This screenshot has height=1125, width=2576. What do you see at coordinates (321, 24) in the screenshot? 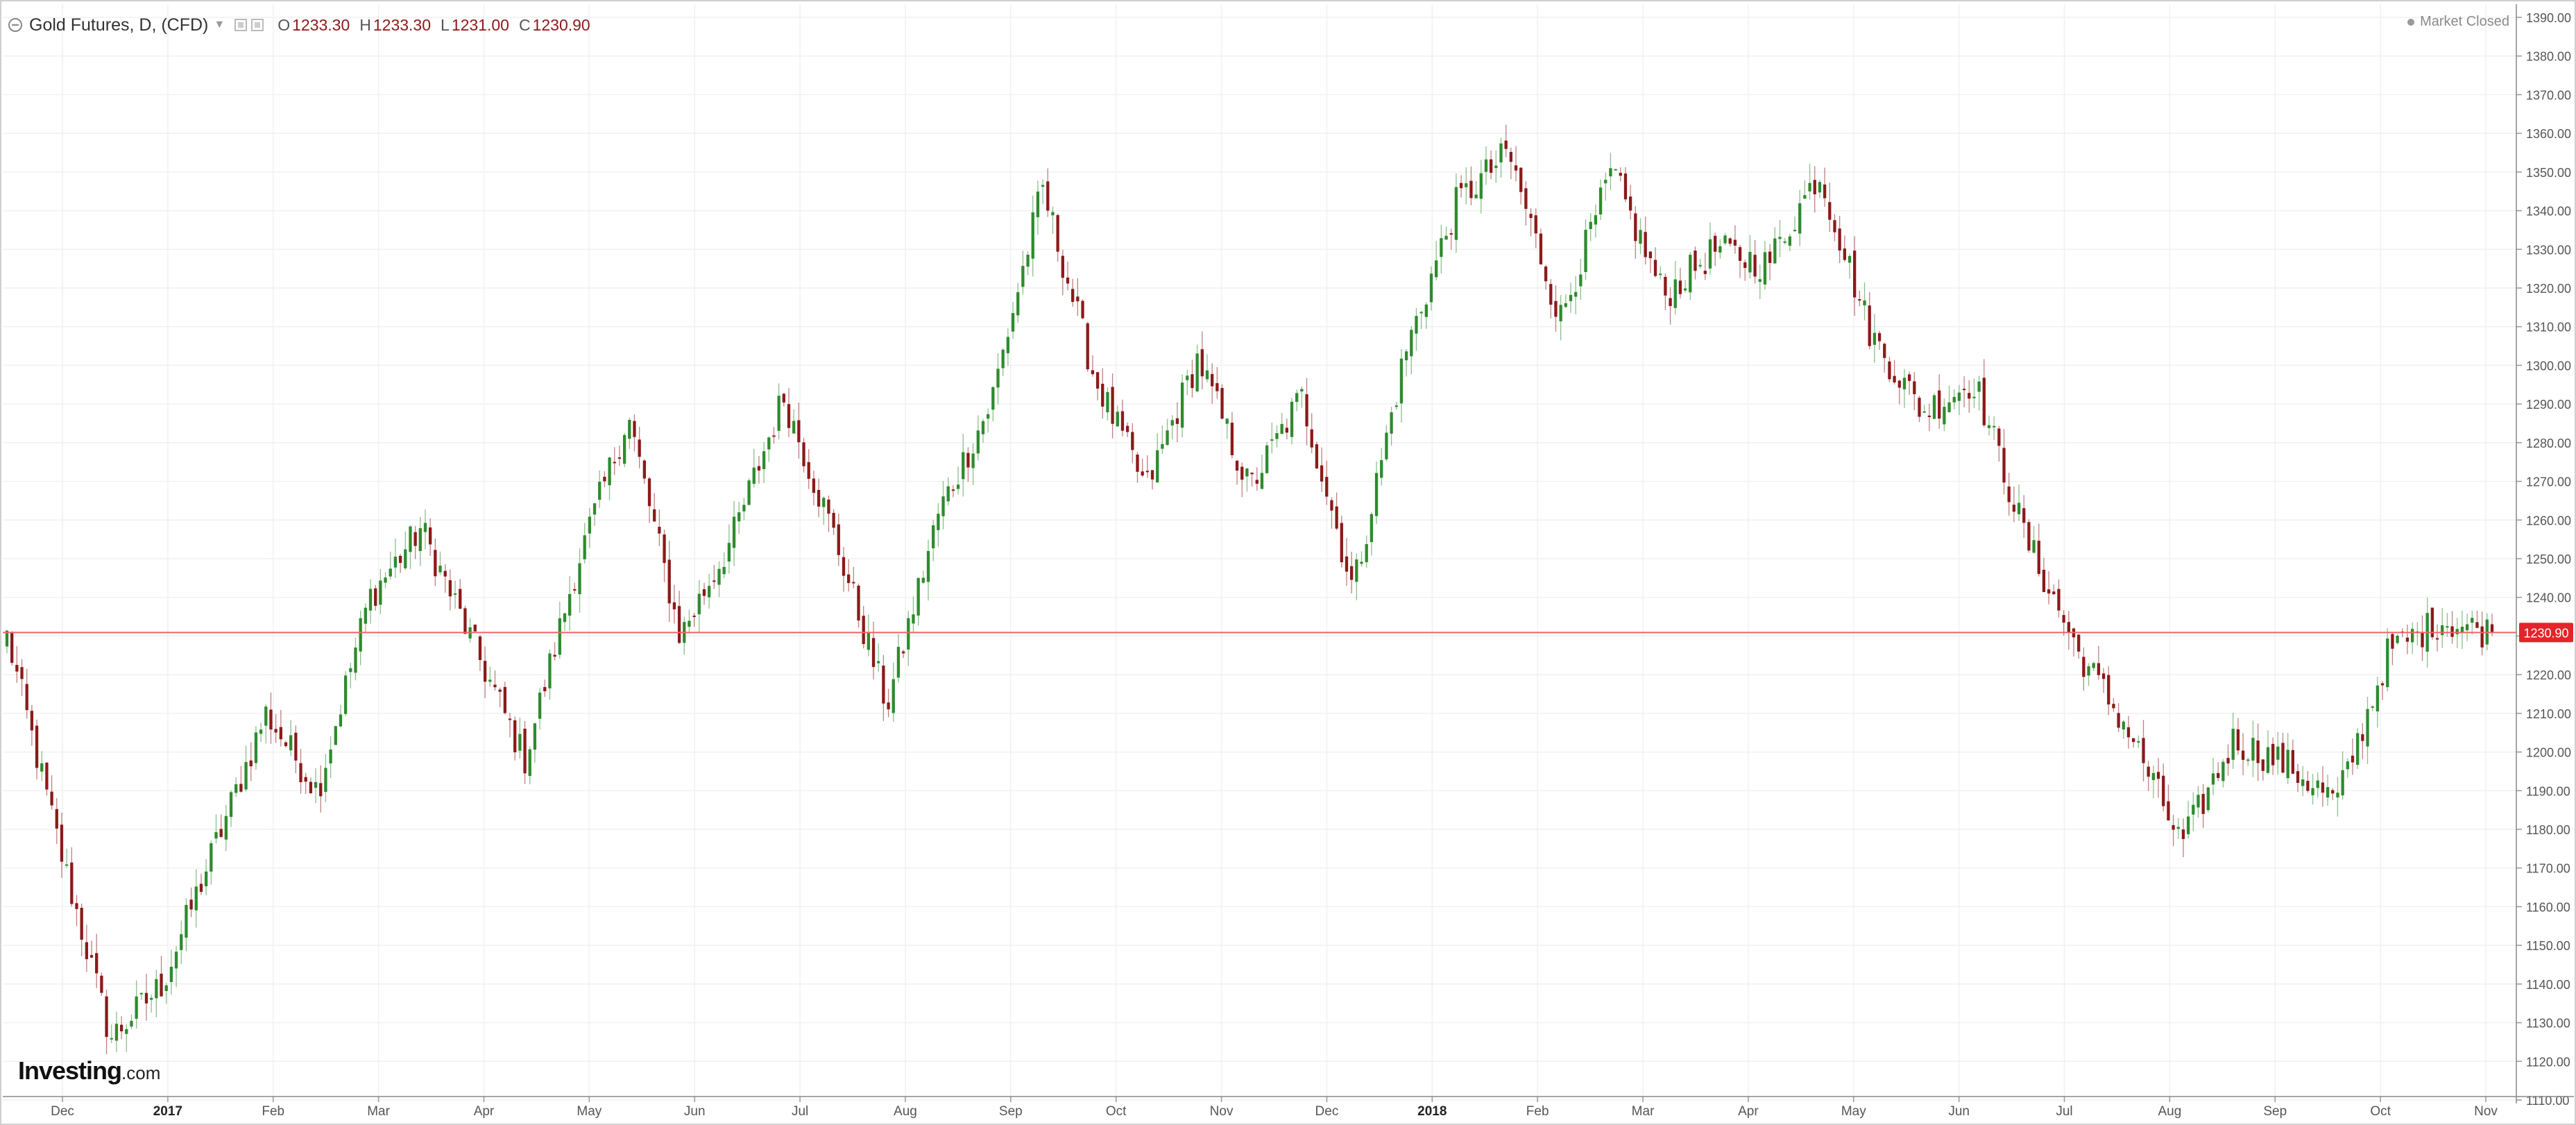
I see `open-value: 1233.30` at bounding box center [321, 24].